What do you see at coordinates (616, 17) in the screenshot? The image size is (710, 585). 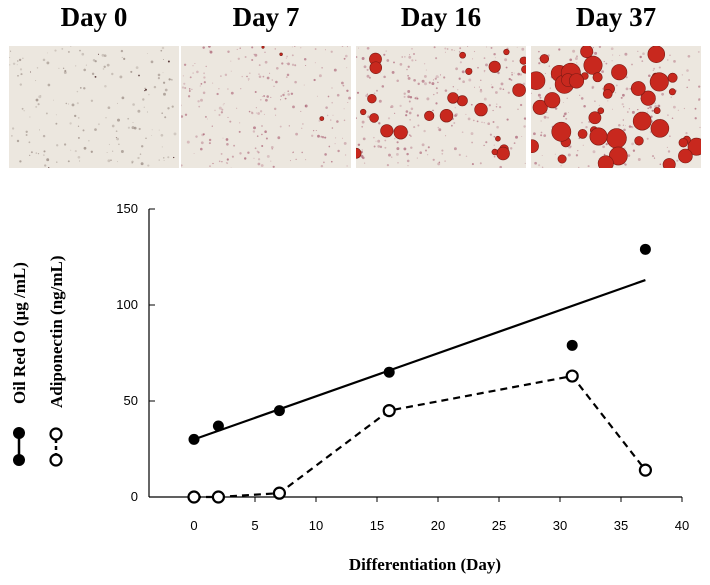 I see `panel-title-day37: Day 37` at bounding box center [616, 17].